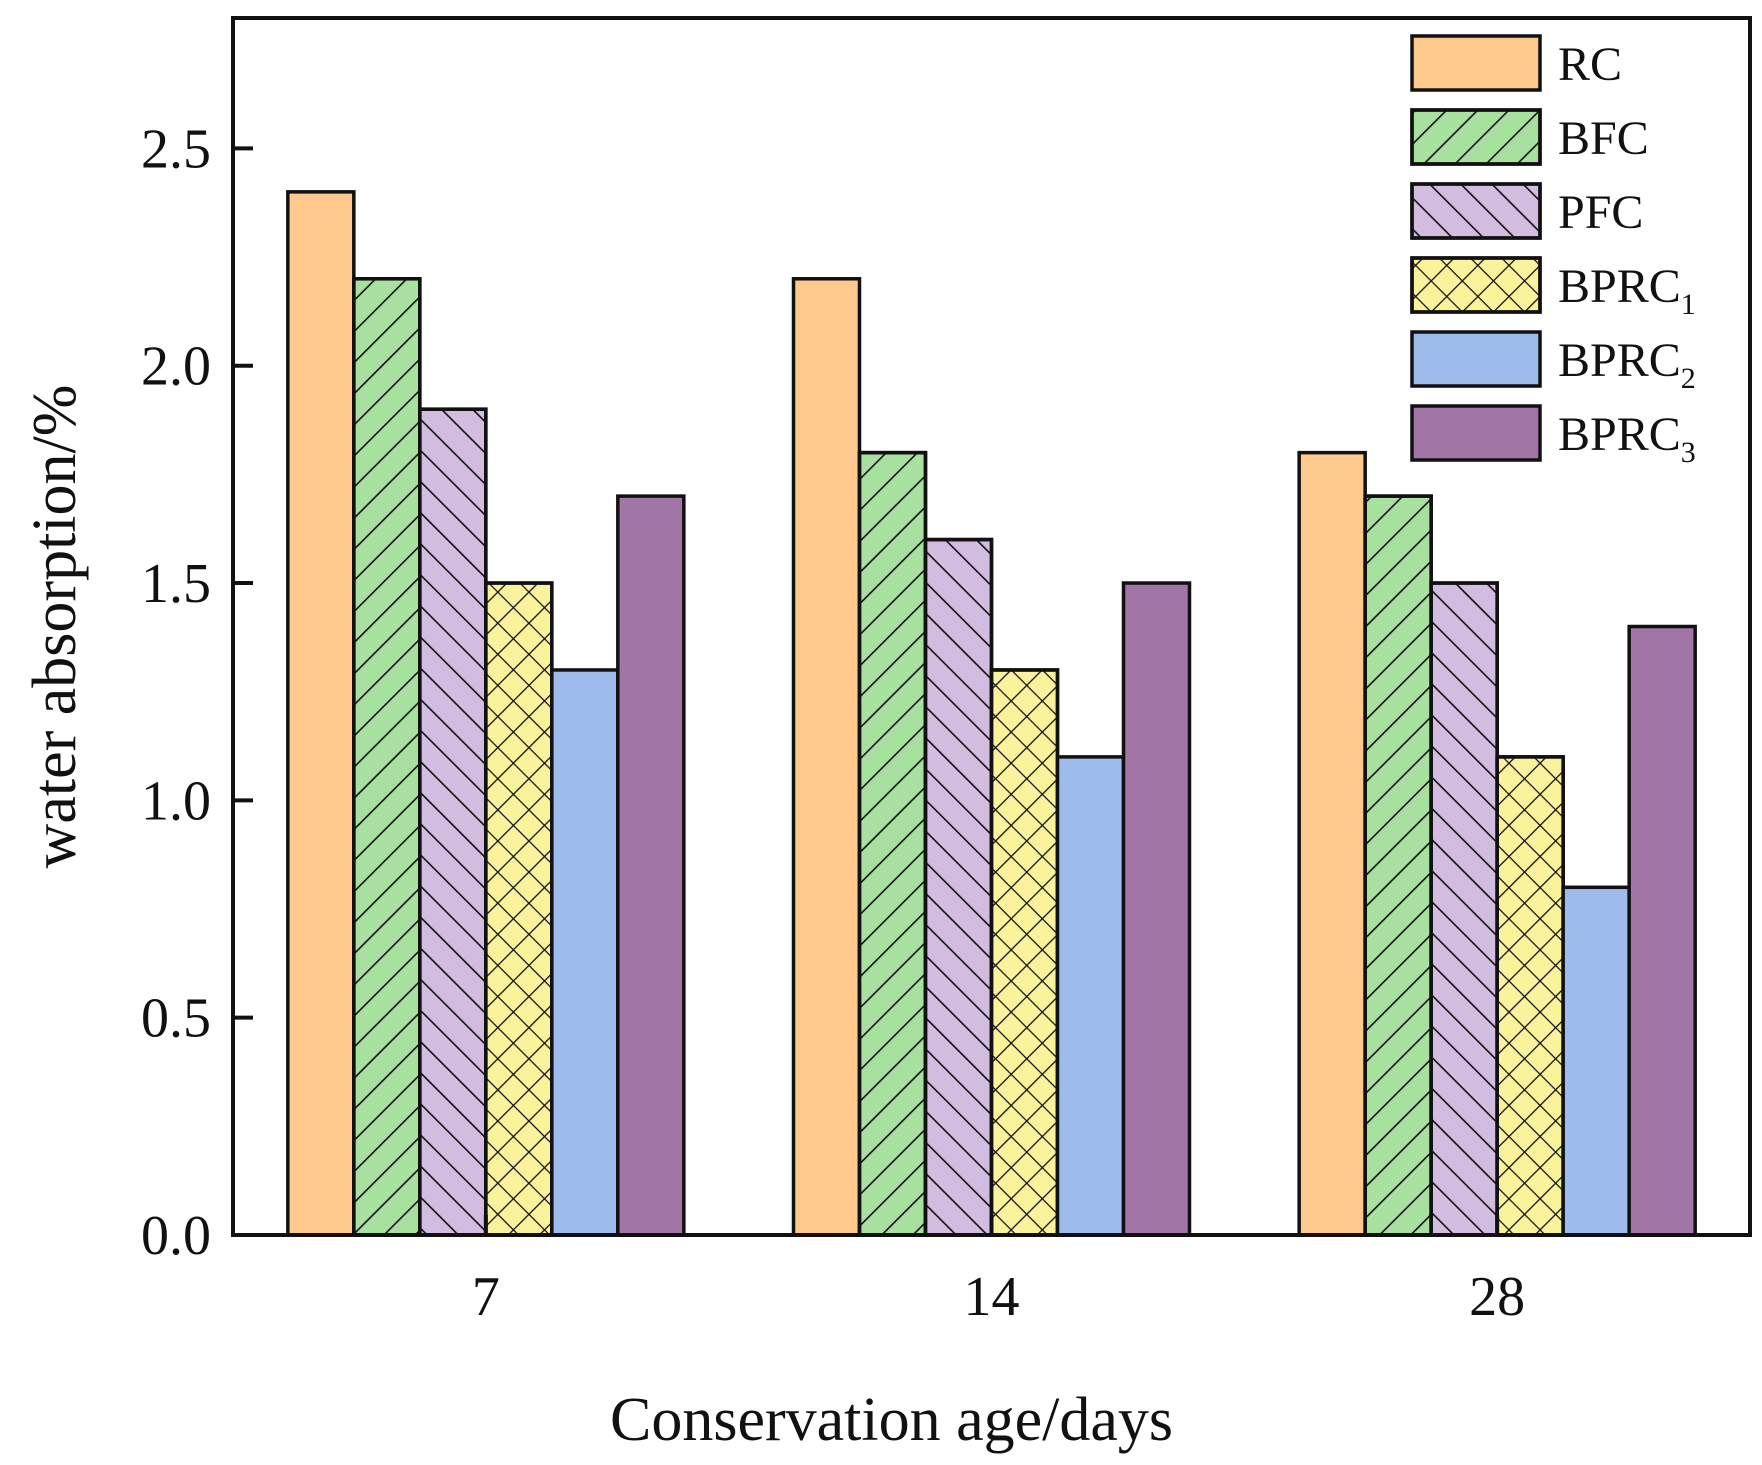 The width and height of the screenshot is (1762, 1465). What do you see at coordinates (197, 692) in the screenshot?
I see `y-axis-ticks: 0.0 0.5 1.0 1.5 2.0 2.5` at bounding box center [197, 692].